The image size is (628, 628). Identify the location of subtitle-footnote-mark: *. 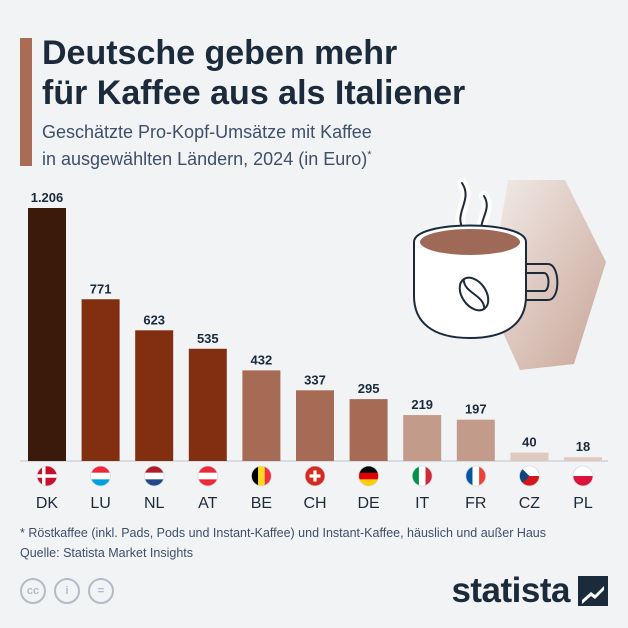
(369, 155).